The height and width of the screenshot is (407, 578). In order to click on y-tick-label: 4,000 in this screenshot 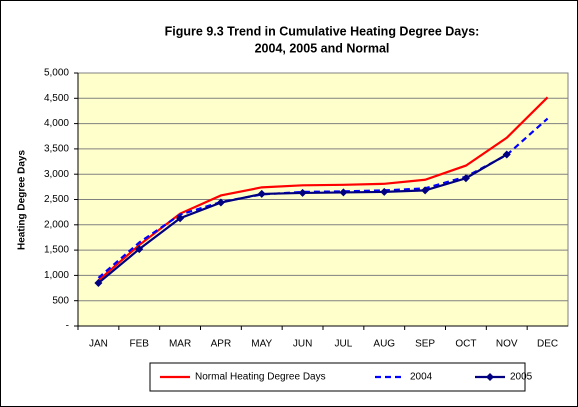, I will do `click(56, 123)`.